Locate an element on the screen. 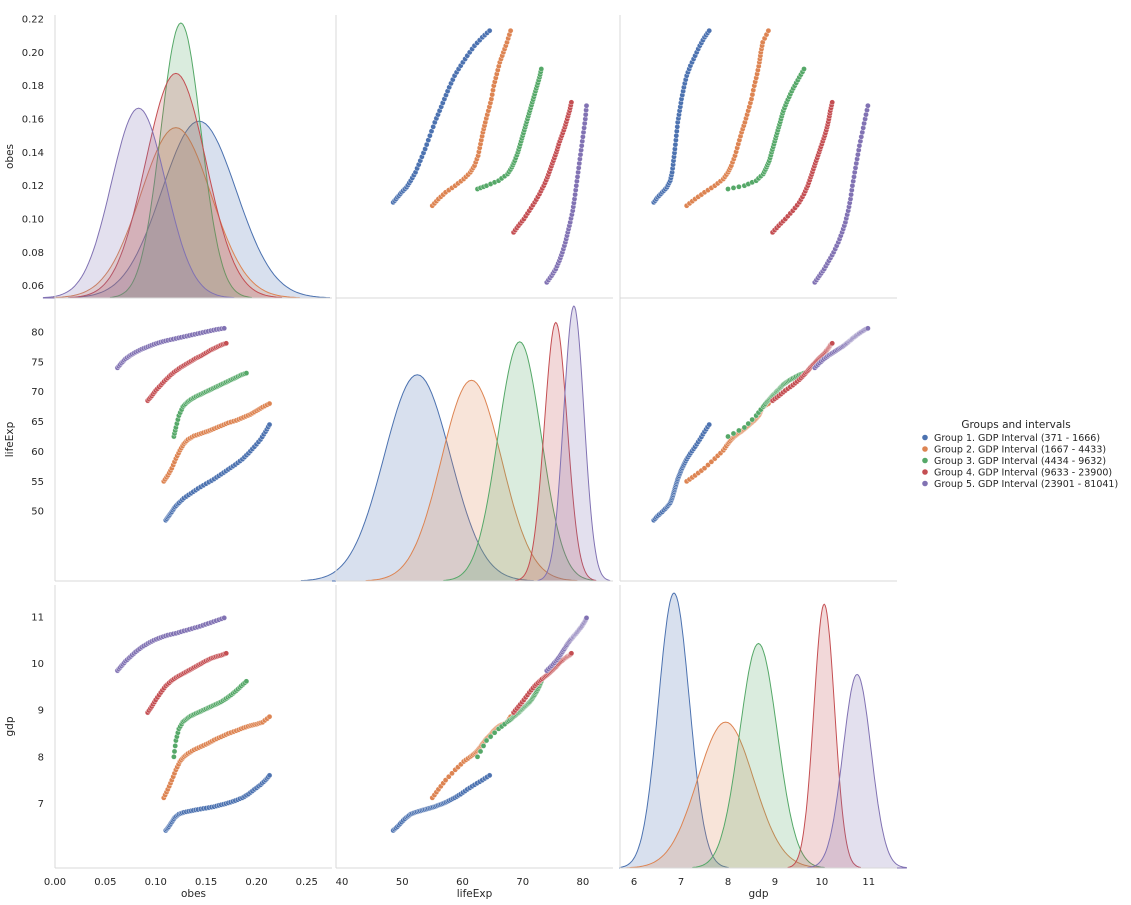 The image size is (1131, 905). y-tick-label-gdp: 8 is located at coordinates (41, 757).